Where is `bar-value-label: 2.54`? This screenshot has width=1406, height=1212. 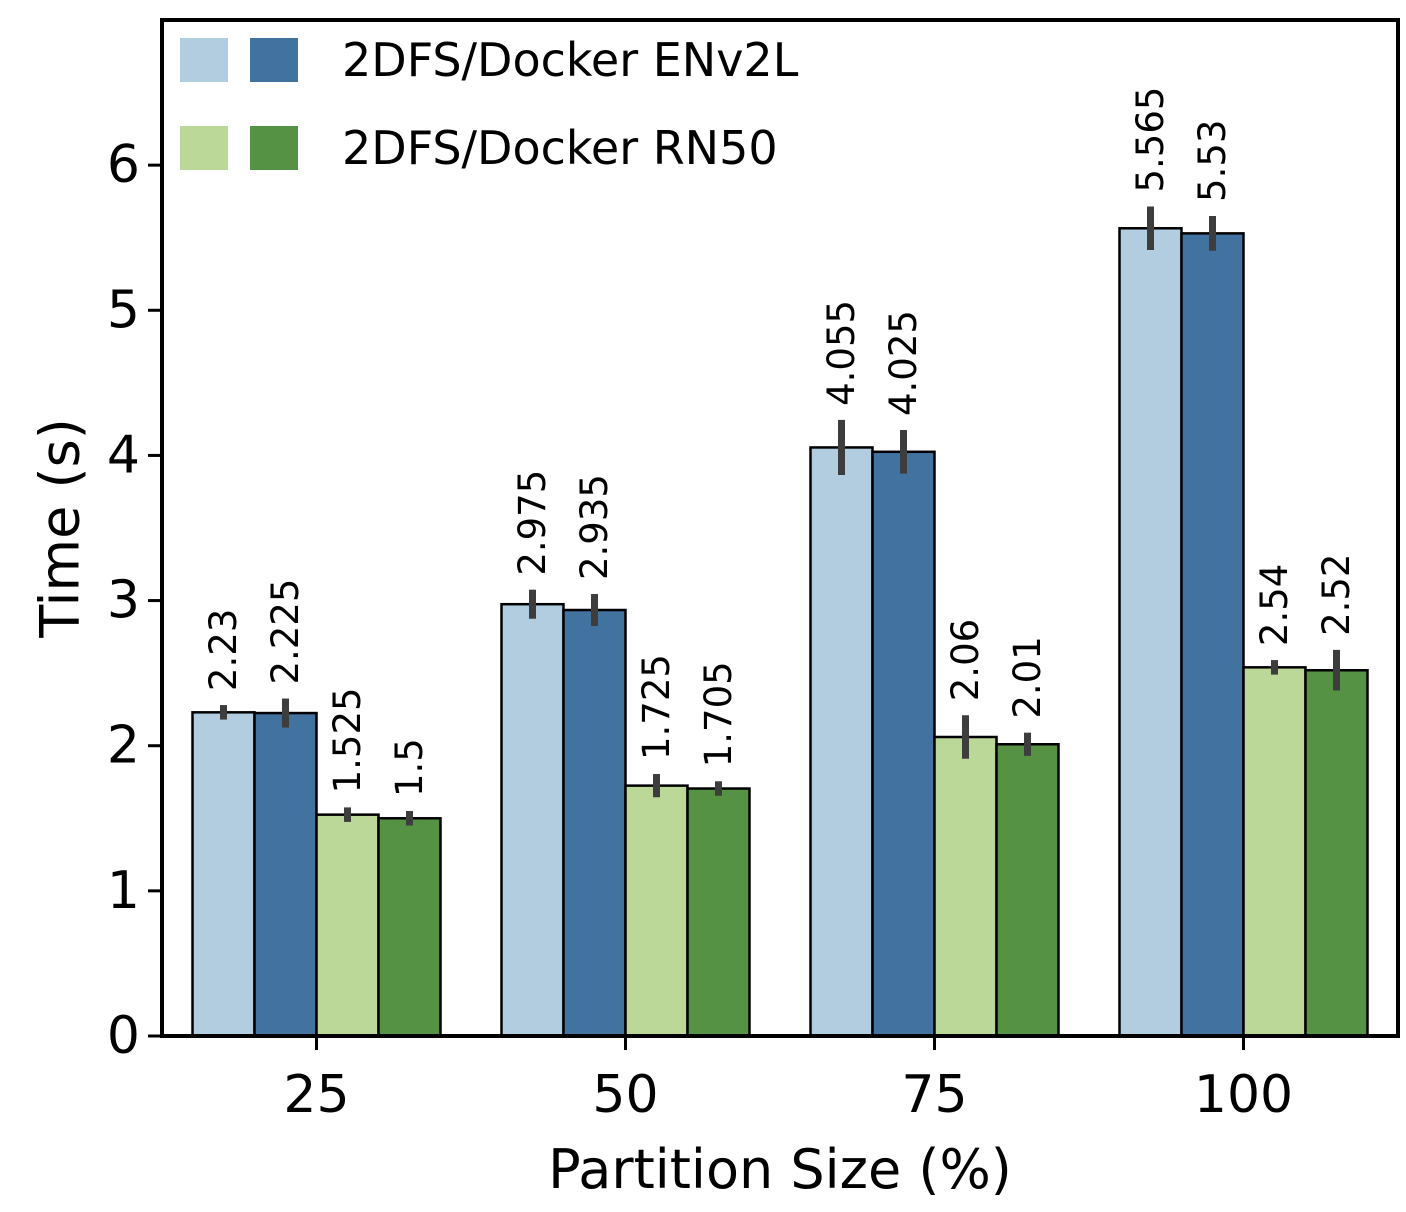 bar-value-label: 2.54 is located at coordinates (1274, 605).